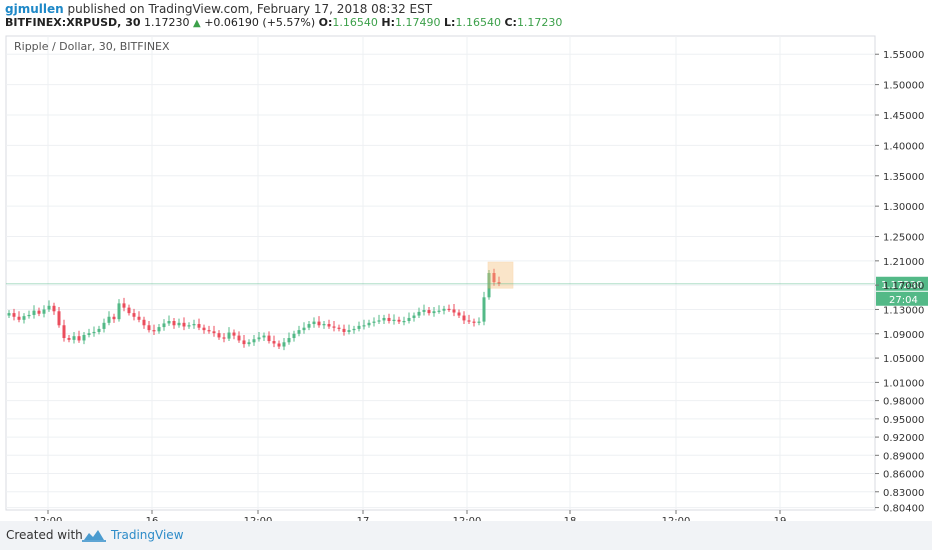 The height and width of the screenshot is (550, 932). What do you see at coordinates (325, 22) in the screenshot?
I see `open-label: O:` at bounding box center [325, 22].